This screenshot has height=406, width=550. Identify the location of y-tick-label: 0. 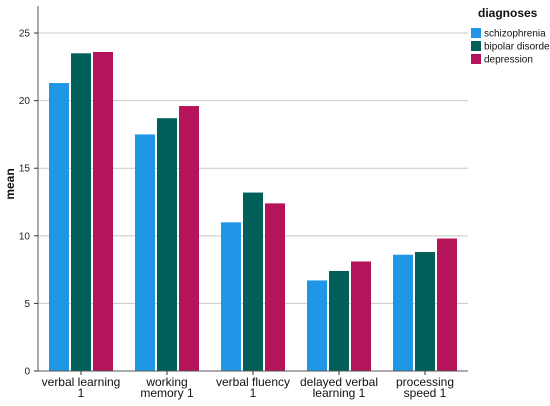
(27, 372).